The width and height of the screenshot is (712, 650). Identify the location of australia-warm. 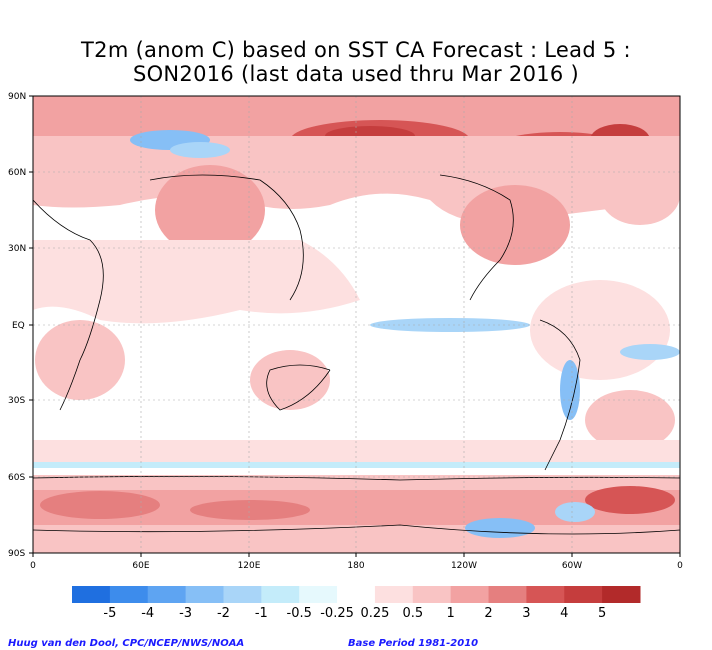
(290, 380).